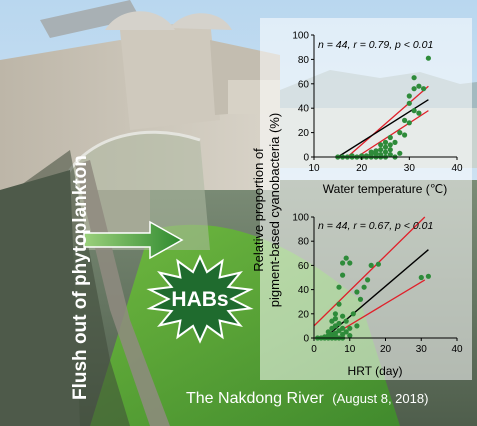 The image size is (477, 426). I want to click on habs-burst-icon, so click(200, 299).